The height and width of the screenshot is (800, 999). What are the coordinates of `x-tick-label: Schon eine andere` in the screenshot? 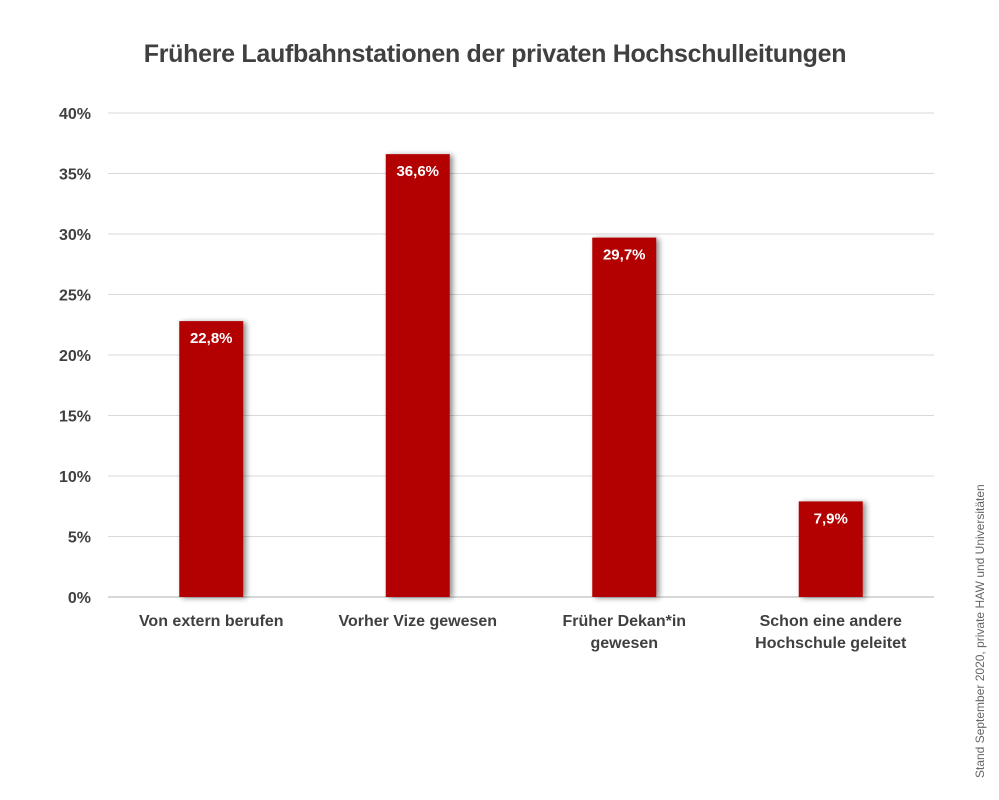 It's located at (831, 621).